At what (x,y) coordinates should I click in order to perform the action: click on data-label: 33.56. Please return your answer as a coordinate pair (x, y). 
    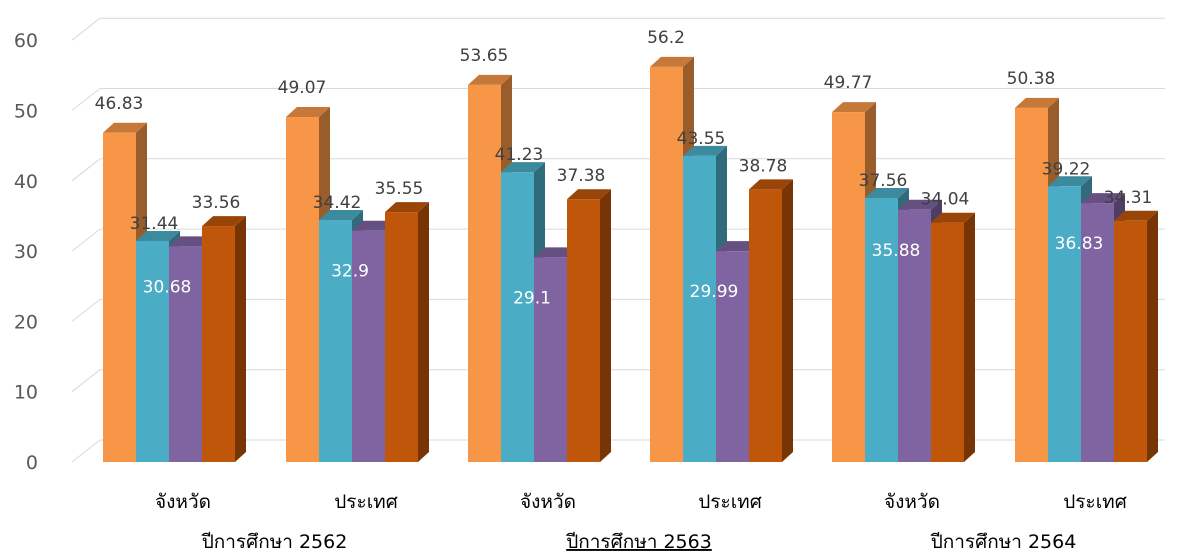
    Looking at the image, I should click on (216, 203).